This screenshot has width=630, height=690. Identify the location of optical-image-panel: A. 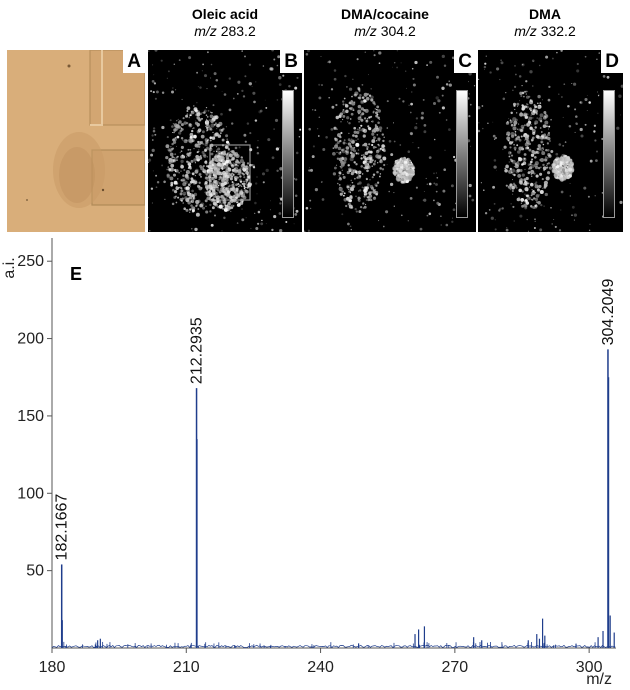
(76, 141).